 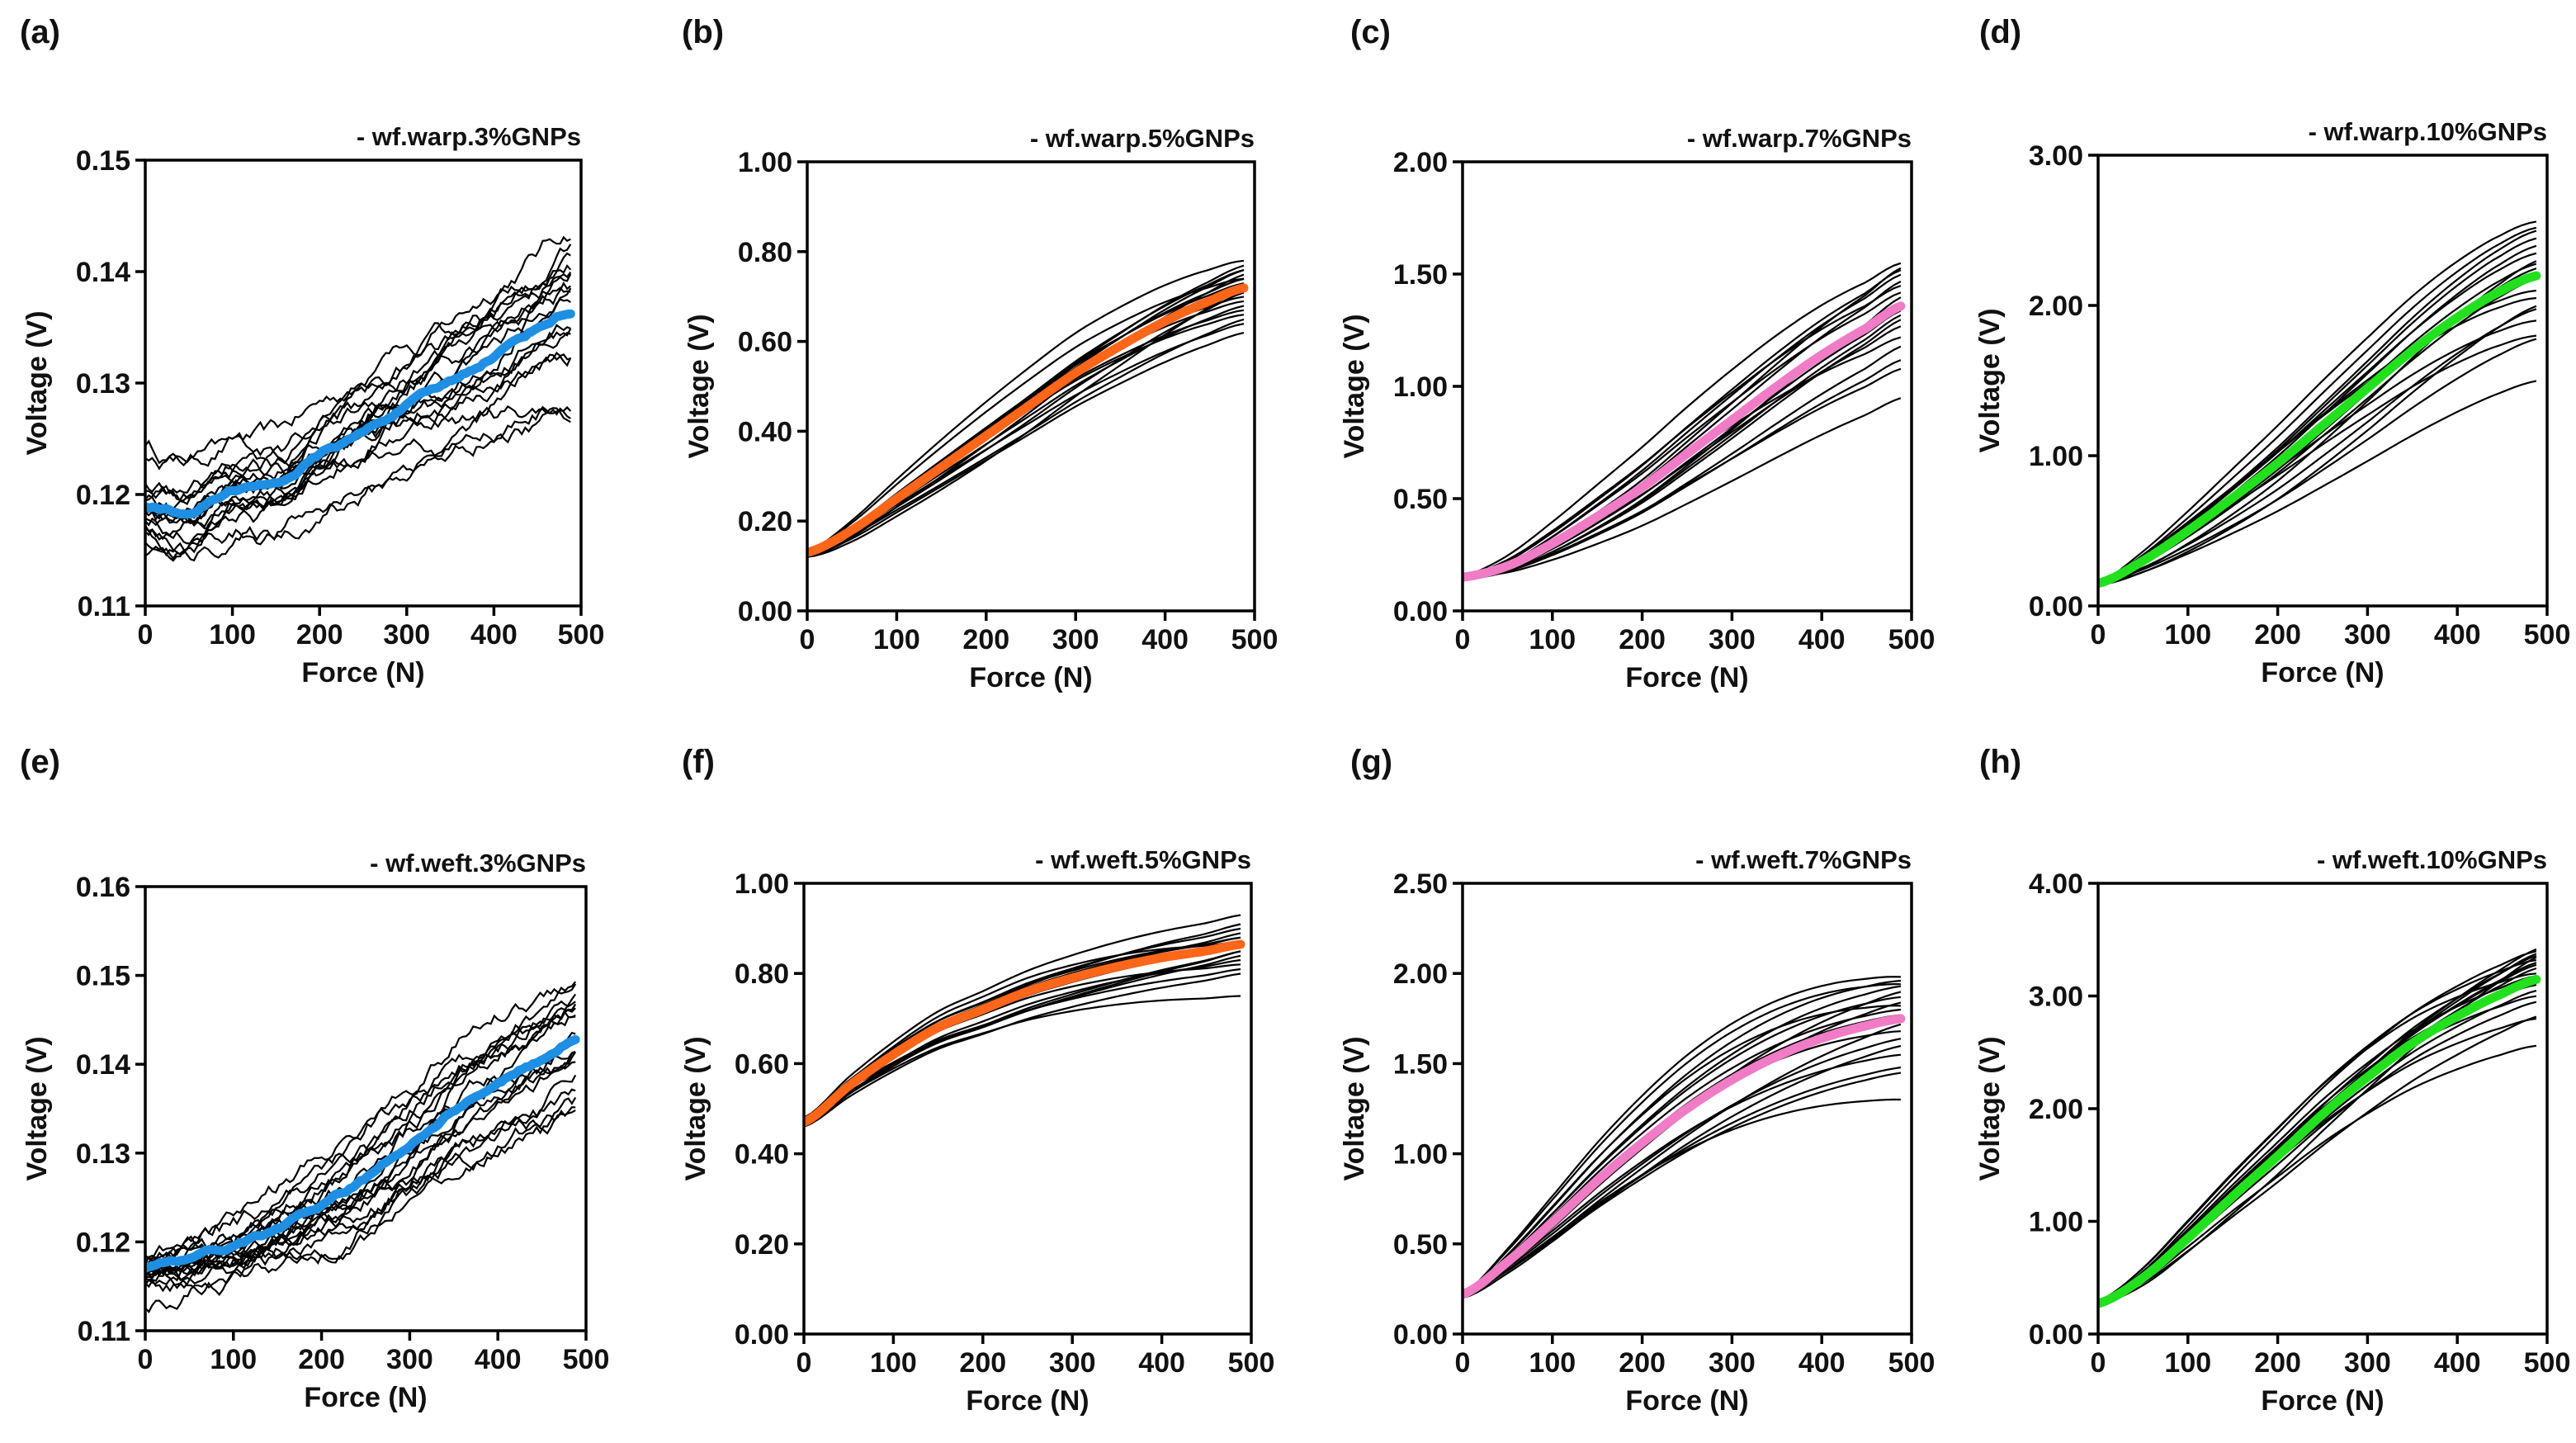 I want to click on panel-label: (e), so click(x=40, y=762).